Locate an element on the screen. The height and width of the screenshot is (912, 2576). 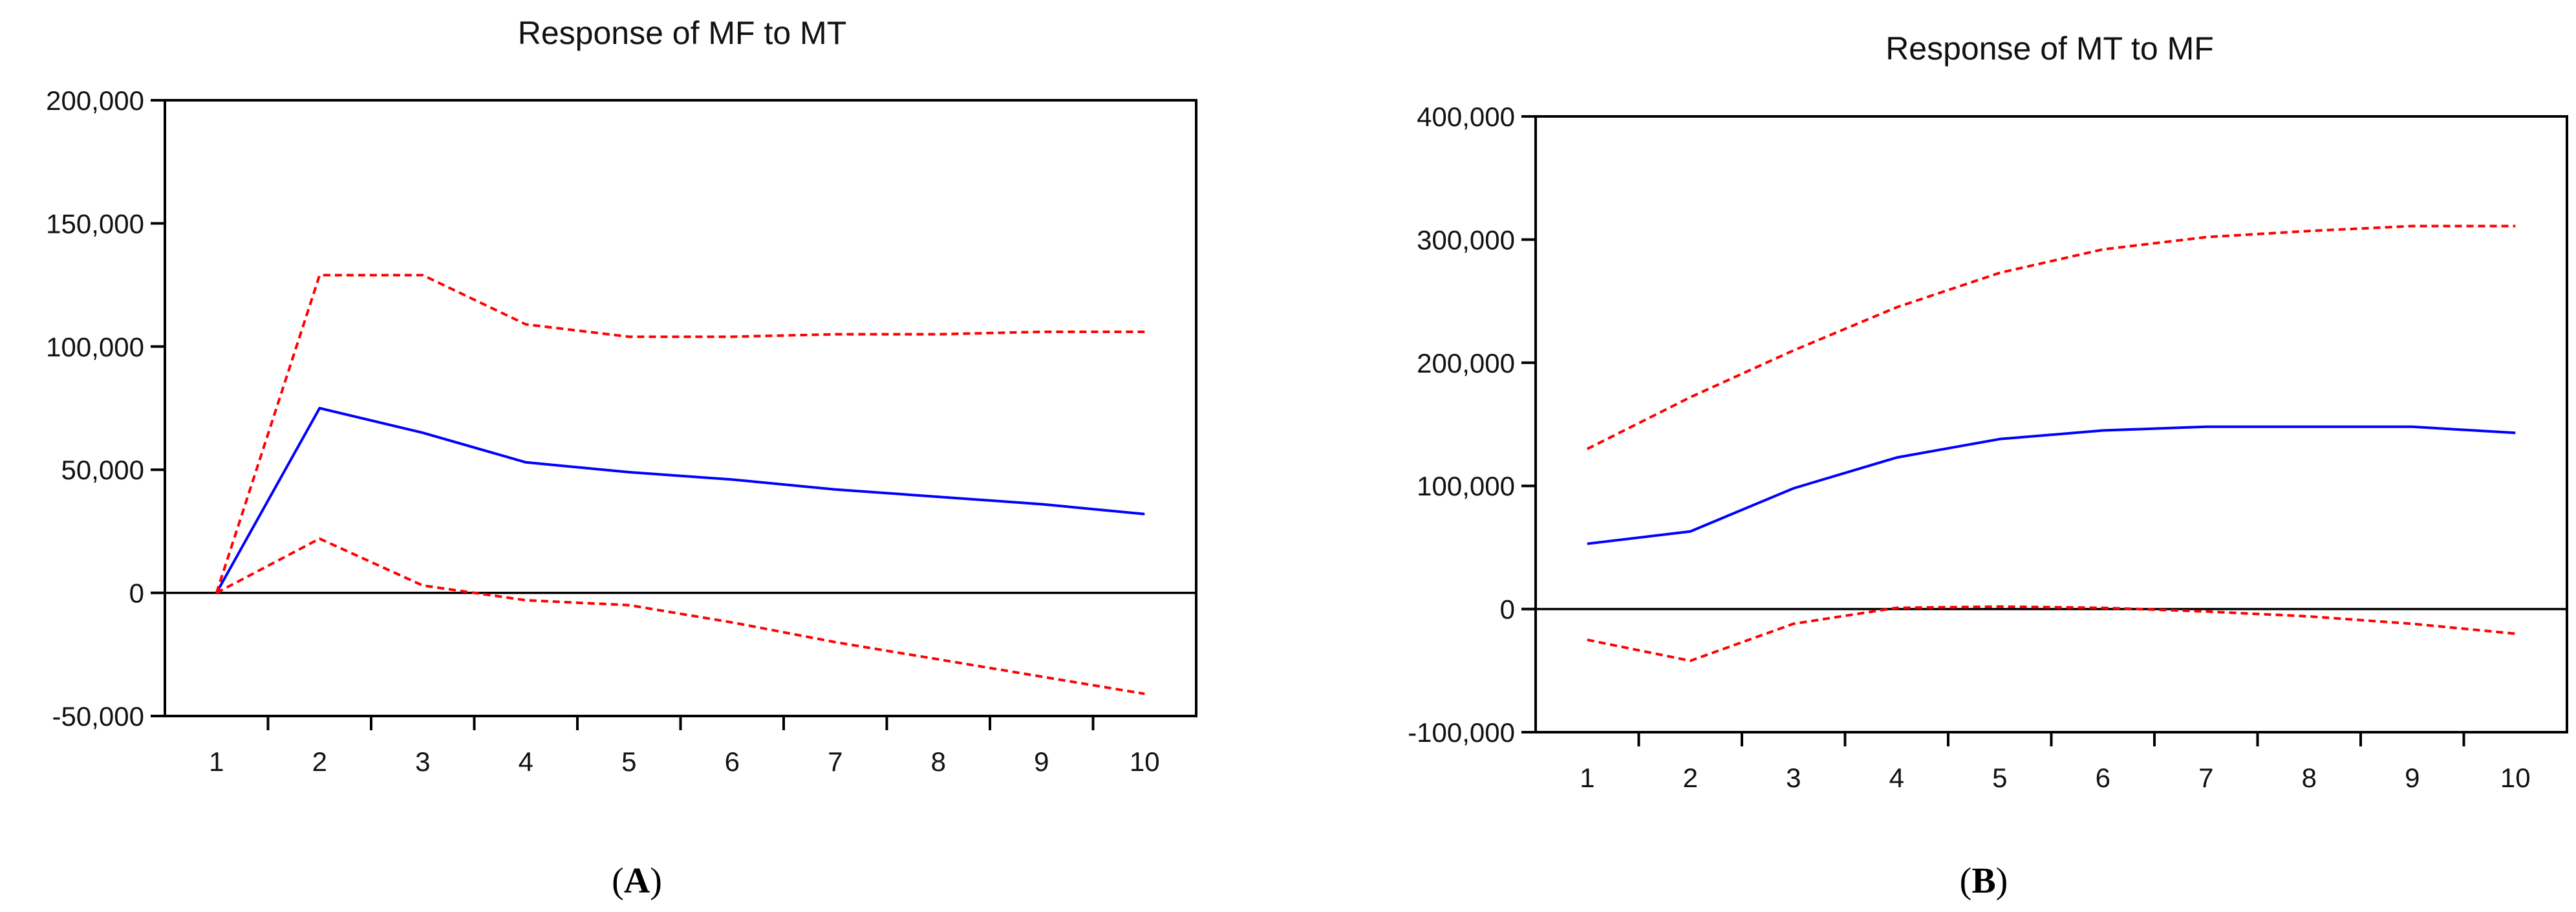
chart-b-x-tick-label: 5 is located at coordinates (2000, 778).